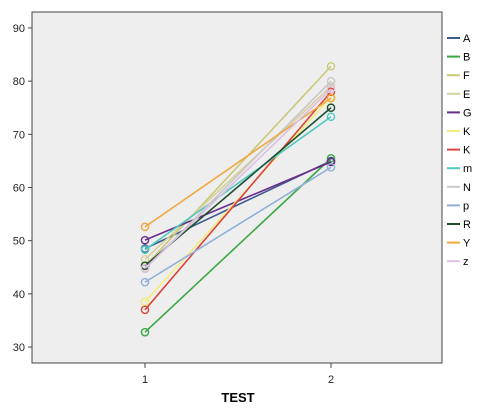  I want to click on legend-label: F, so click(466, 76).